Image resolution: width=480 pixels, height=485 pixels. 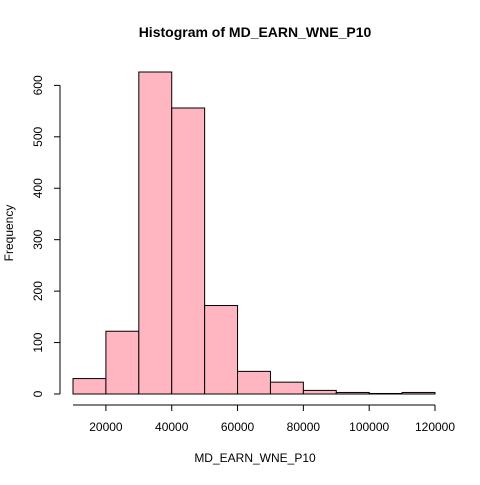 What do you see at coordinates (264, 419) in the screenshot?
I see `x-axis: 20000 40000 60000 80000 100000 120000` at bounding box center [264, 419].